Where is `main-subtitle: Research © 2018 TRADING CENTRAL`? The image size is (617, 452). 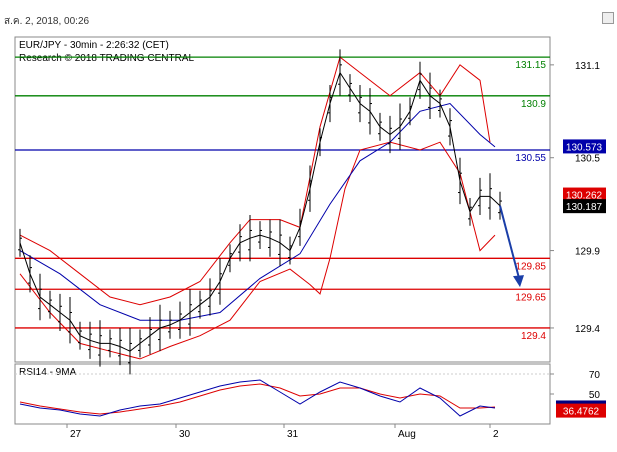
main-subtitle: Research © 2018 TRADING CENTRAL is located at coordinates (106, 58).